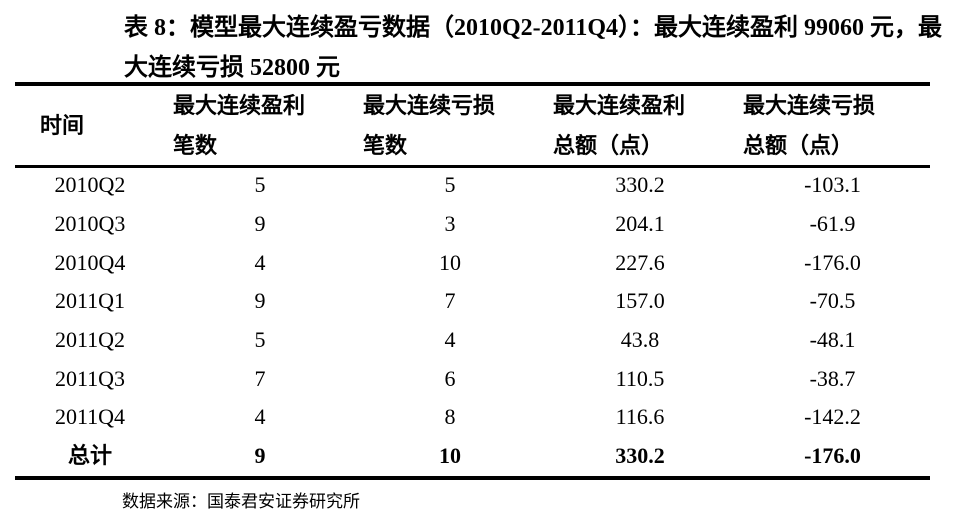  What do you see at coordinates (832, 378) in the screenshot?
I see `table-cell: -38.7` at bounding box center [832, 378].